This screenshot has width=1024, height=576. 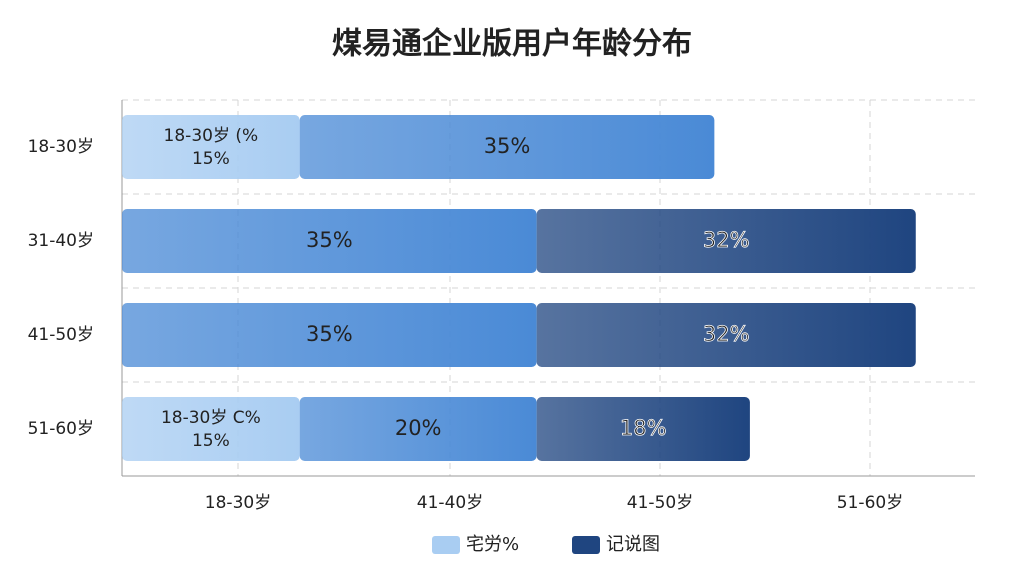 What do you see at coordinates (492, 544) in the screenshot?
I see `legend-label: 宅労%` at bounding box center [492, 544].